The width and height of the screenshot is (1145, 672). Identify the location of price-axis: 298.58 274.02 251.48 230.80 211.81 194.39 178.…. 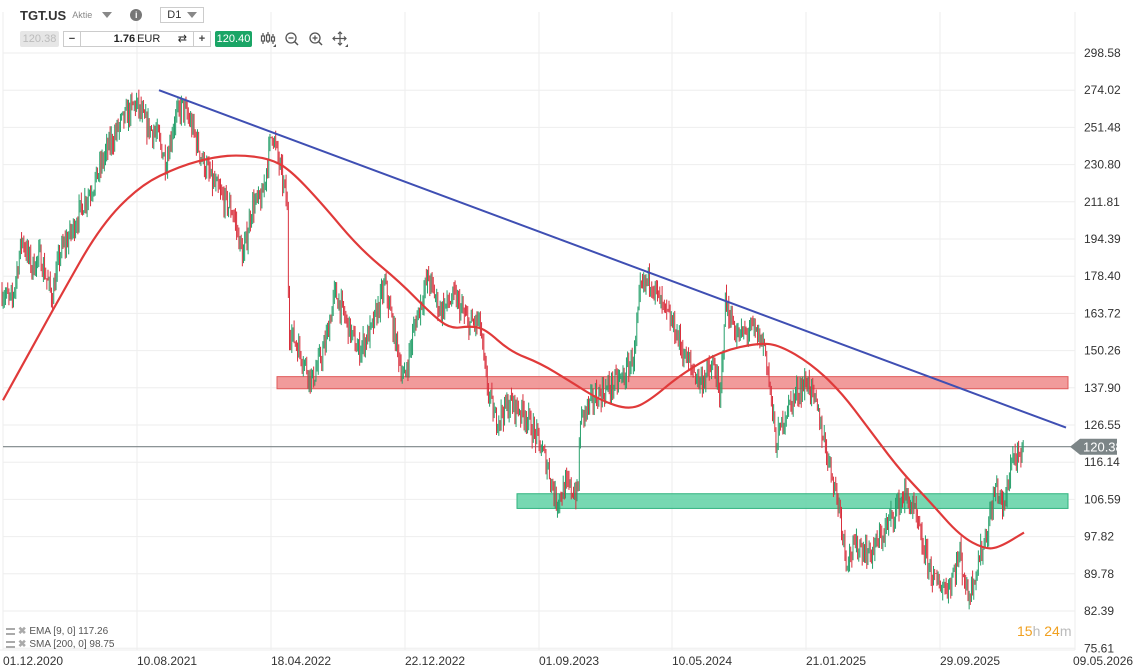
(1102, 350).